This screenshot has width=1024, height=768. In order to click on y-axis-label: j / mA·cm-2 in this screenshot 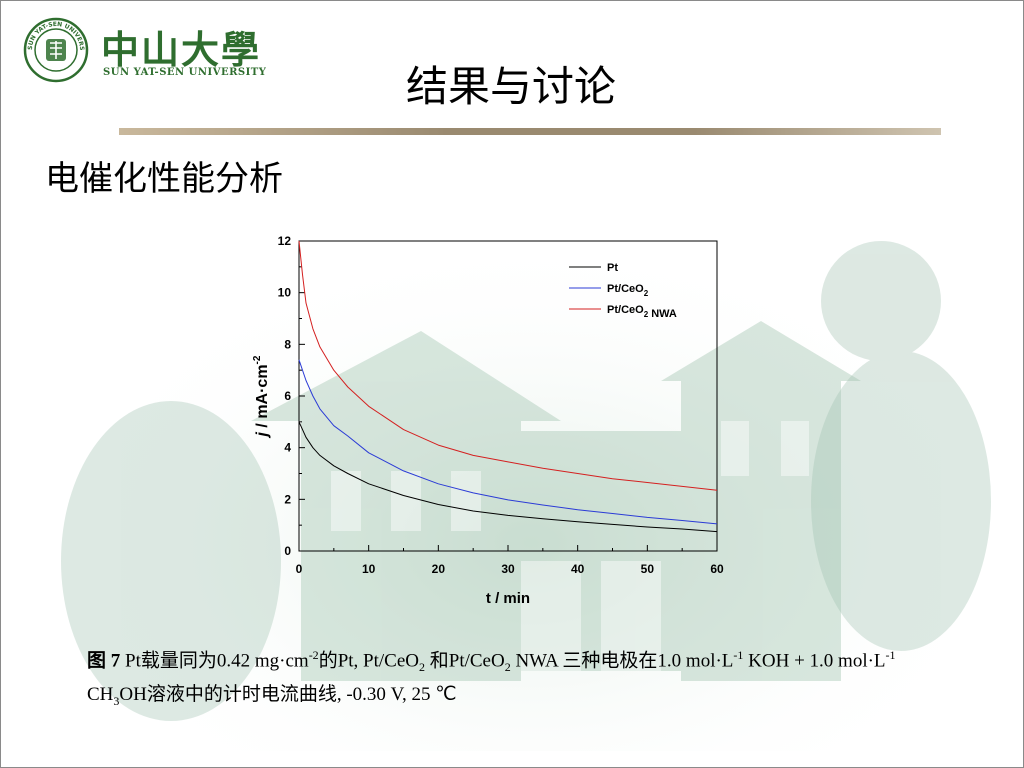, I will do `click(261, 396)`.